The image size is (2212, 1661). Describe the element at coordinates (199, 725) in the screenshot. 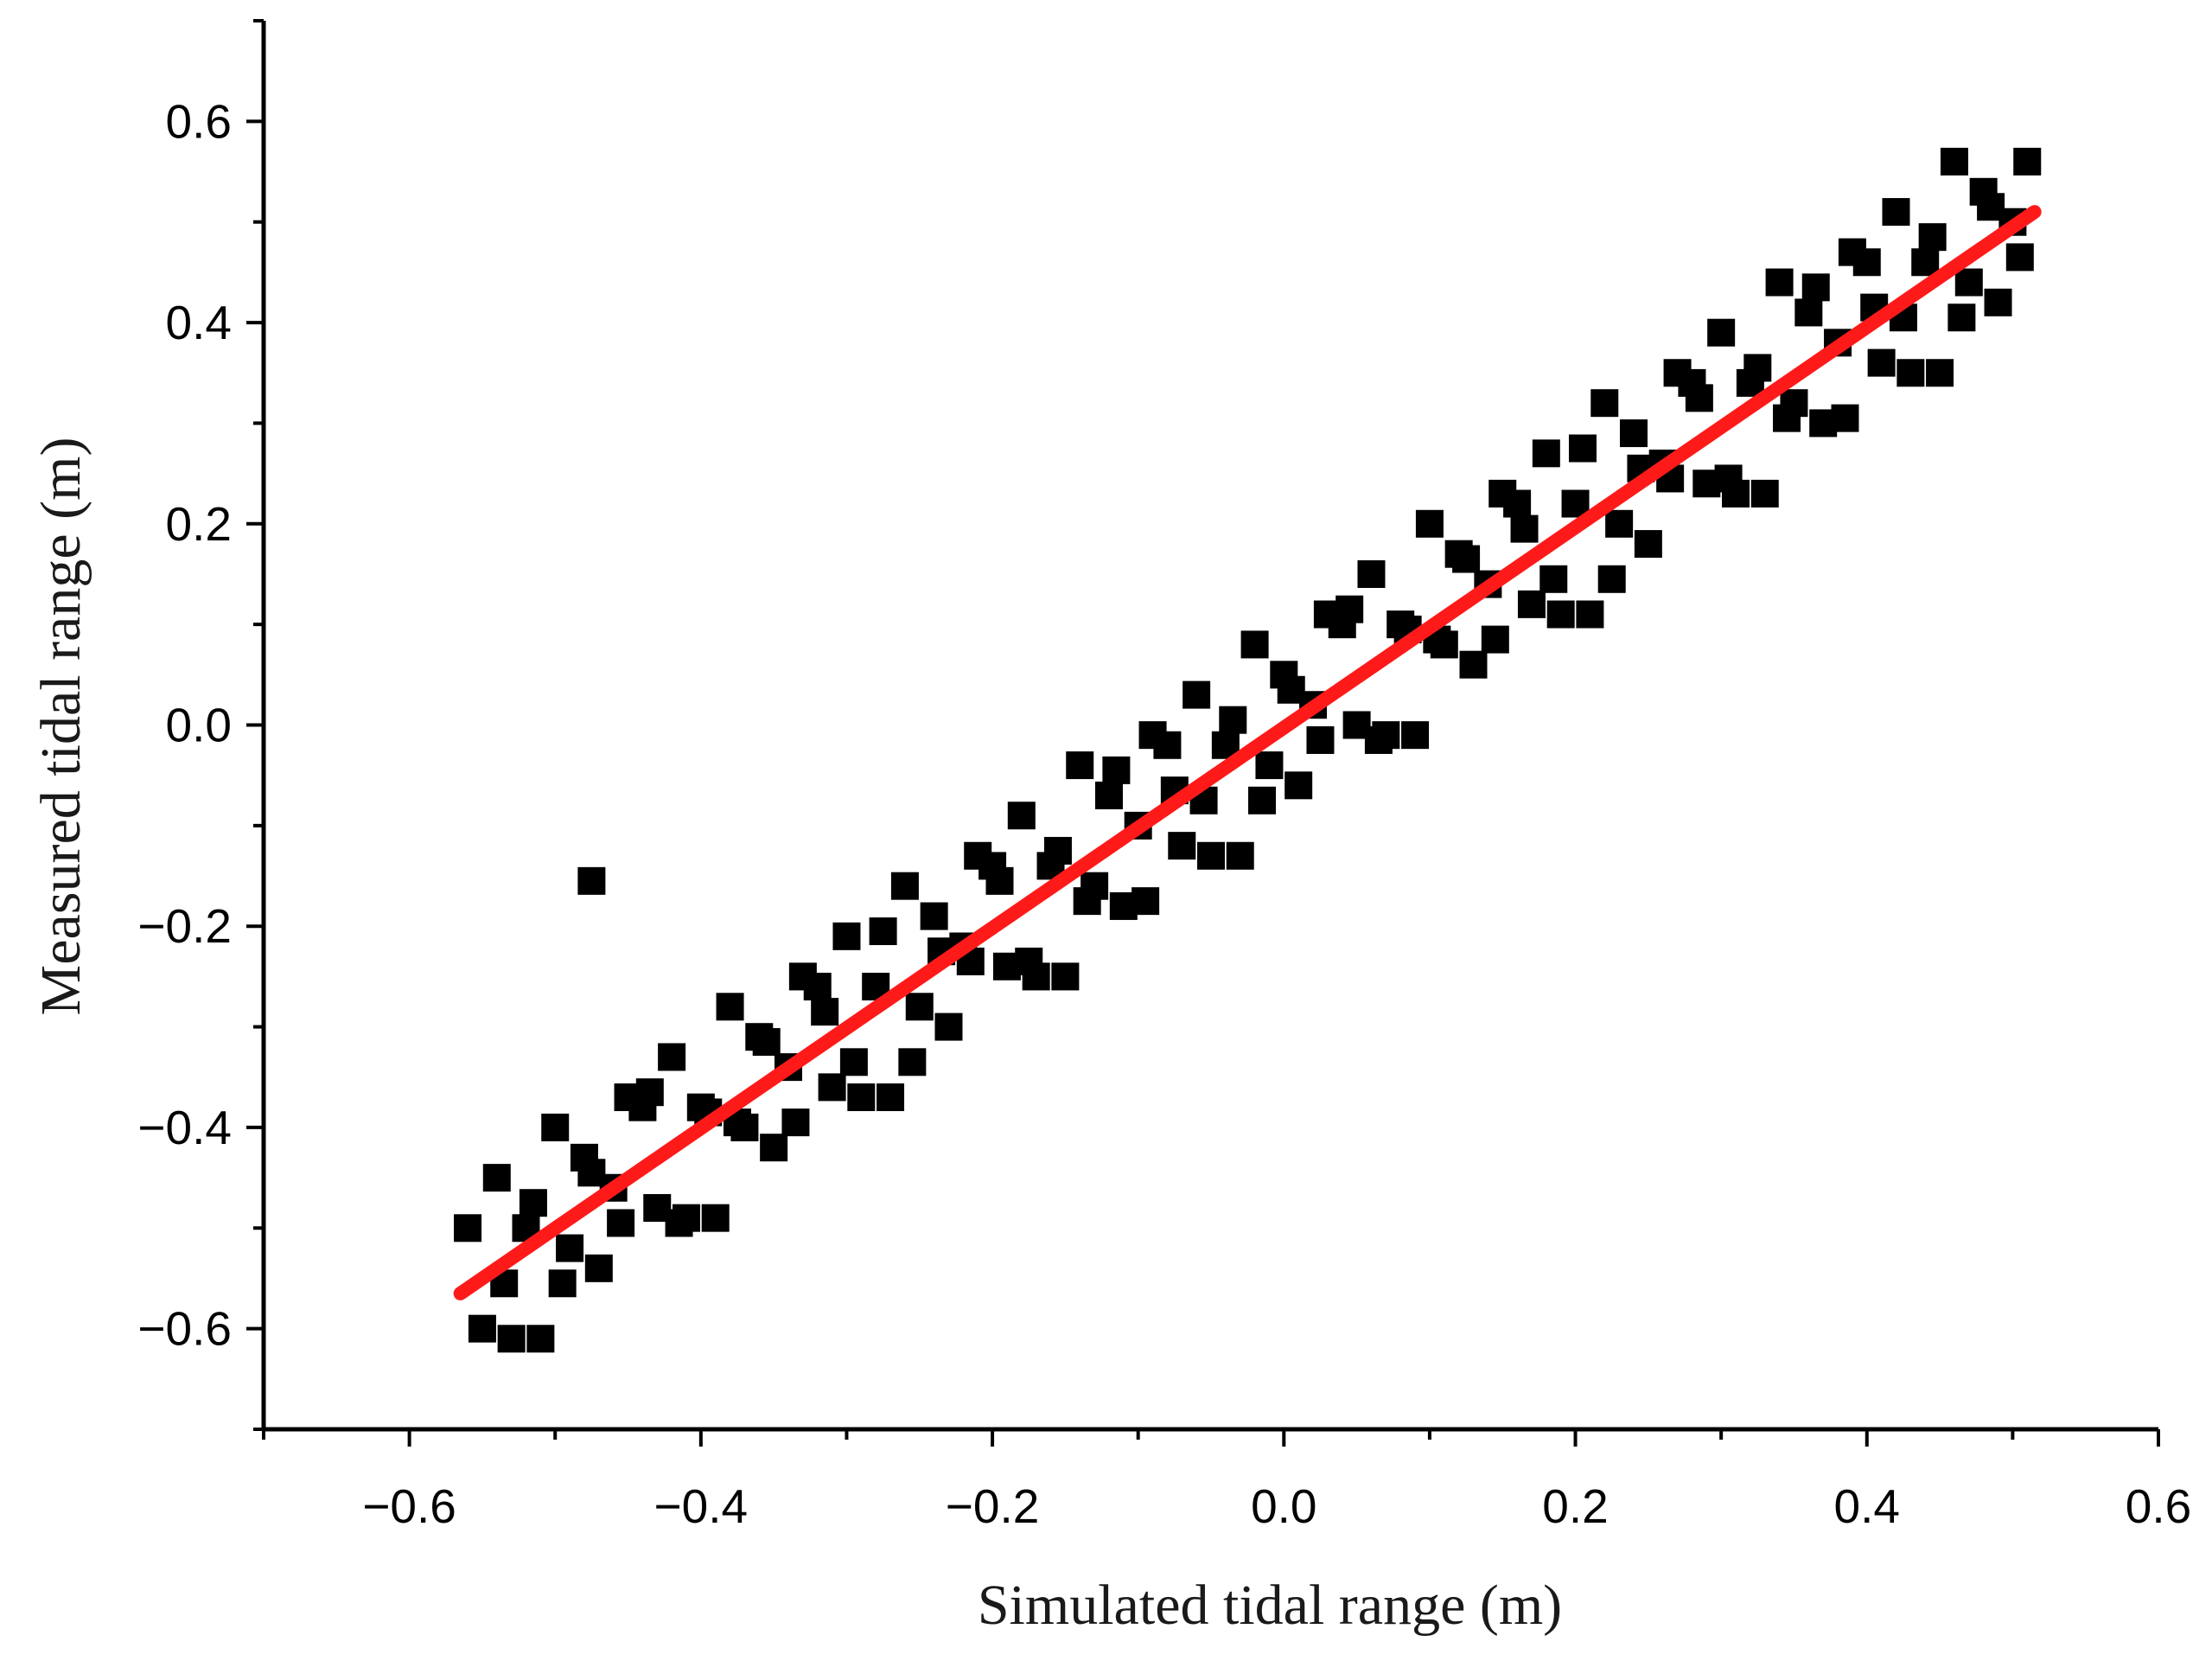

I see `y-tick-label: 0.0` at that location.